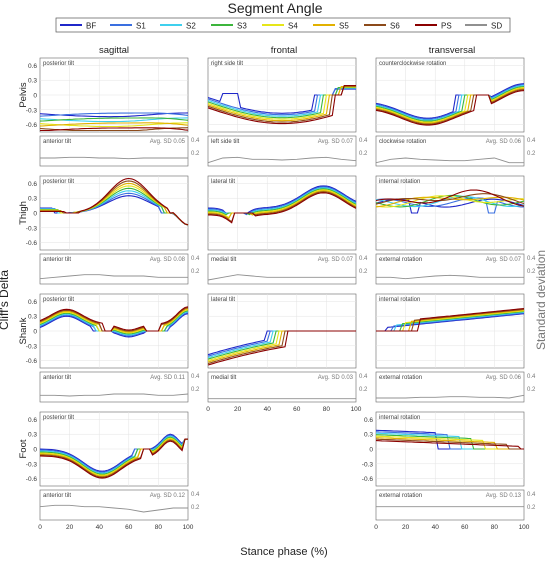 Image resolution: width=550 pixels, height=562 pixels. Describe the element at coordinates (452, 50) in the screenshot. I see `column-title-transversal: transversal` at that location.